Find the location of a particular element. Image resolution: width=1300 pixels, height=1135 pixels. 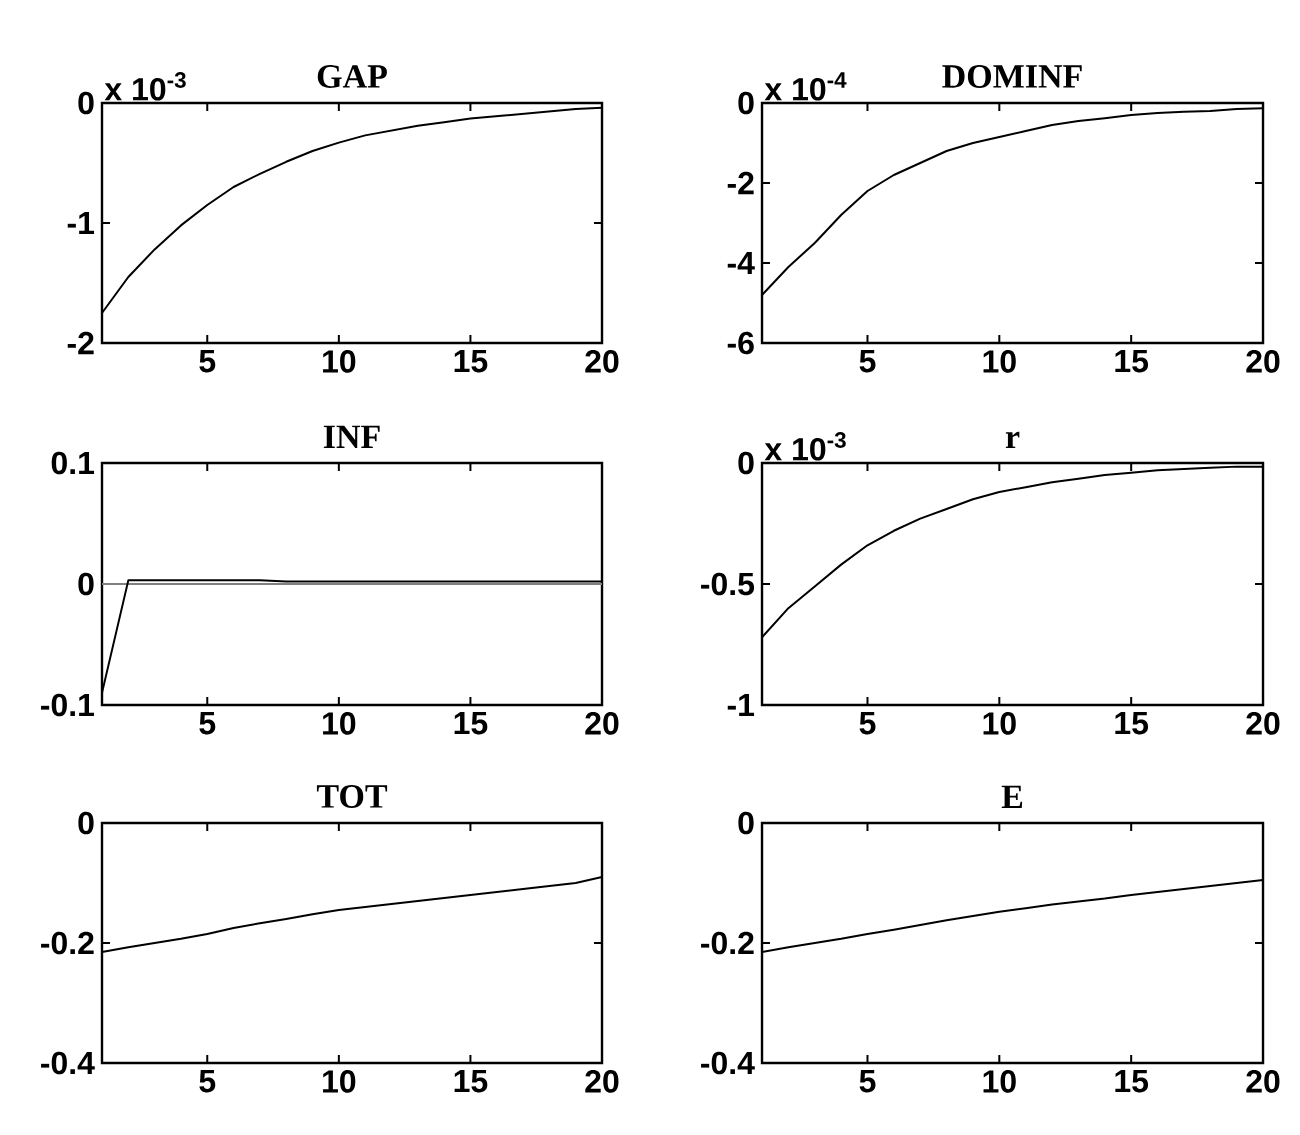

chart-title: DOMINF is located at coordinates (1012, 76).